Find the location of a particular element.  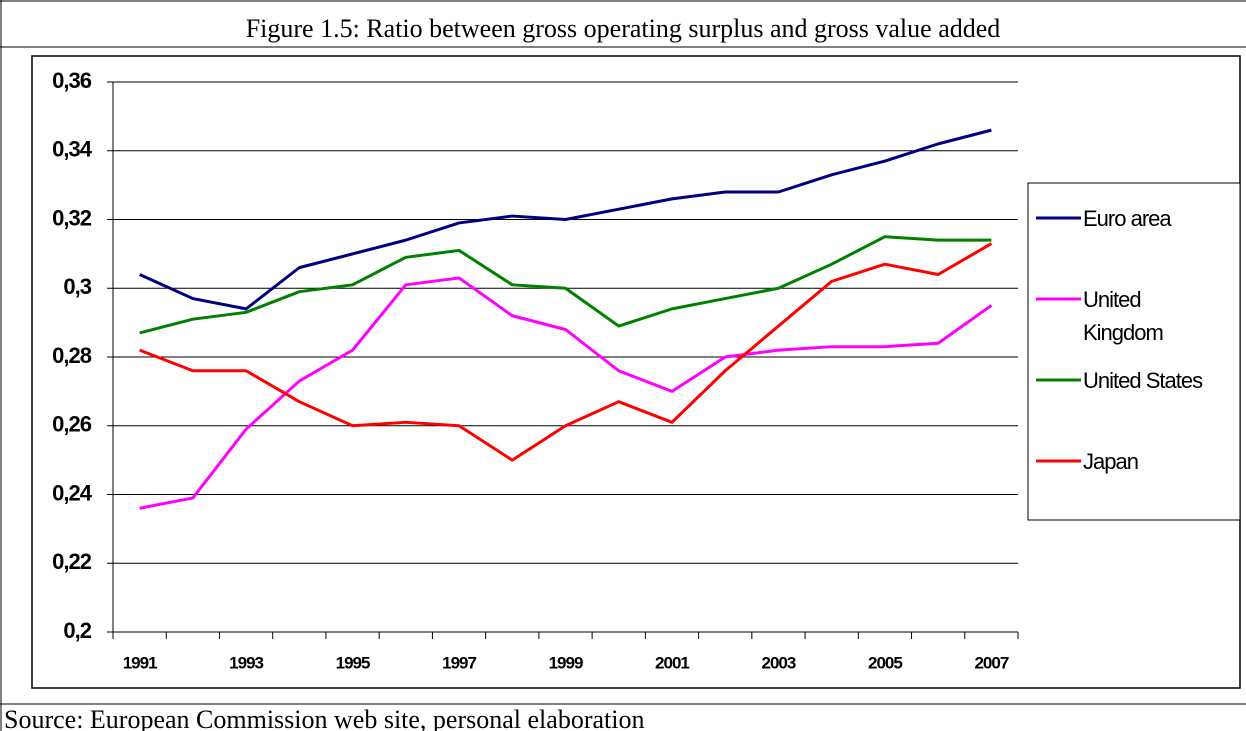

series-line is located at coordinates (565, 285).